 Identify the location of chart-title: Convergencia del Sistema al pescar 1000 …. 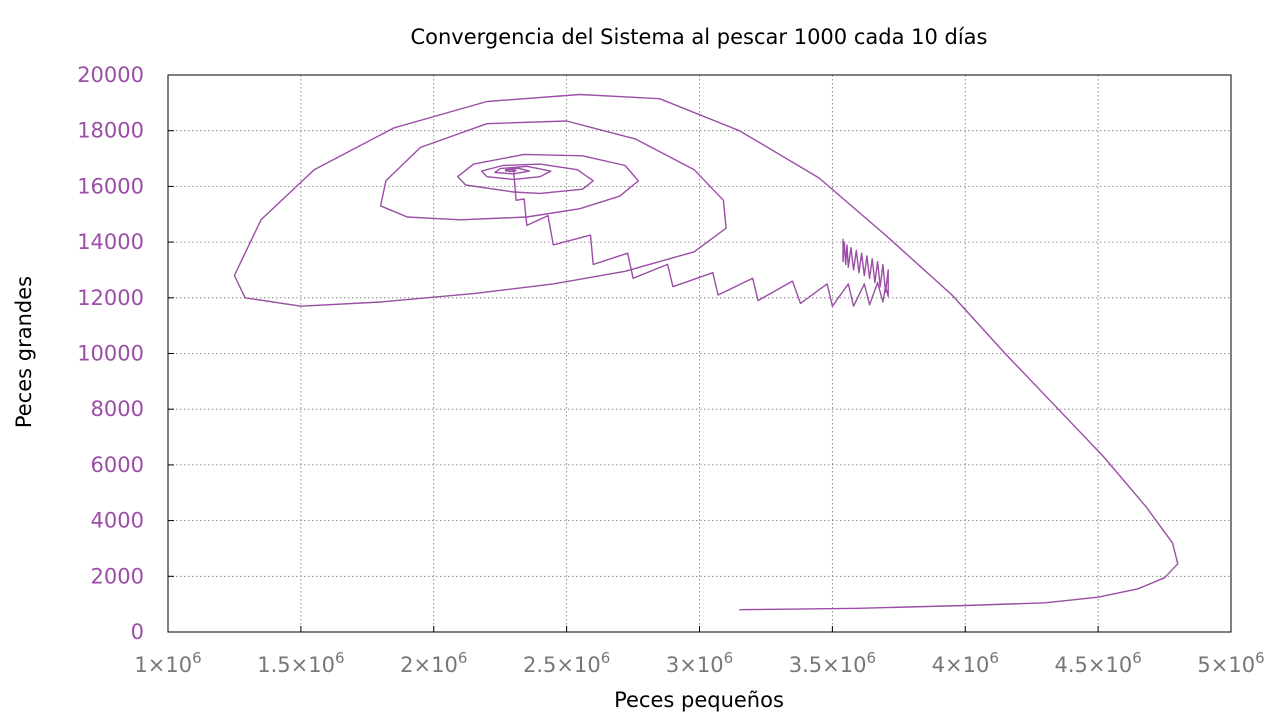
(698, 37).